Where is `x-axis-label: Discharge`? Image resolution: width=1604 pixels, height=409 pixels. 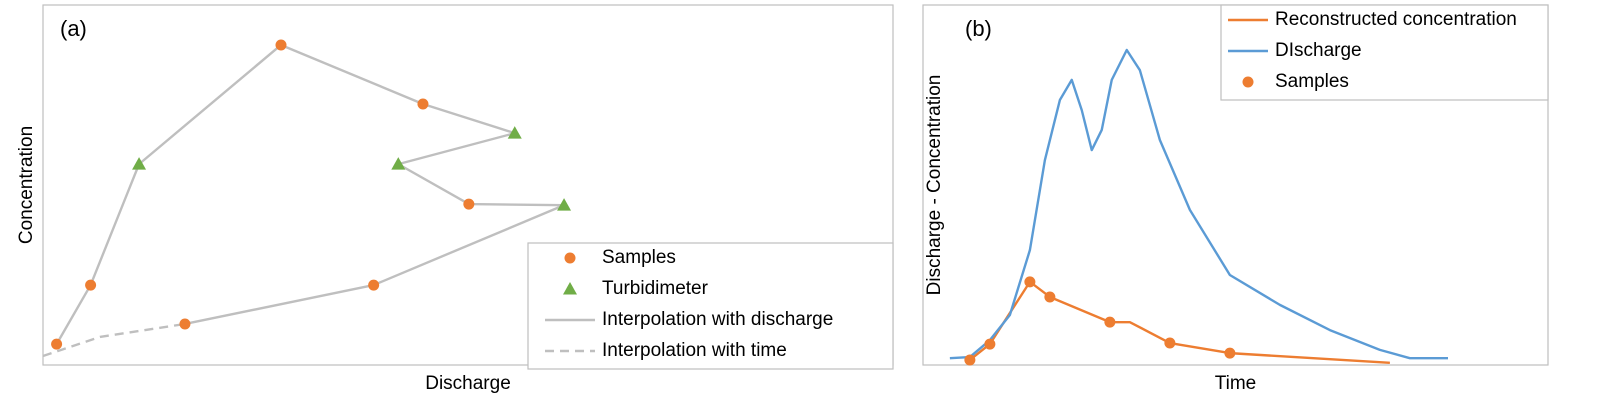 x-axis-label: Discharge is located at coordinates (468, 383).